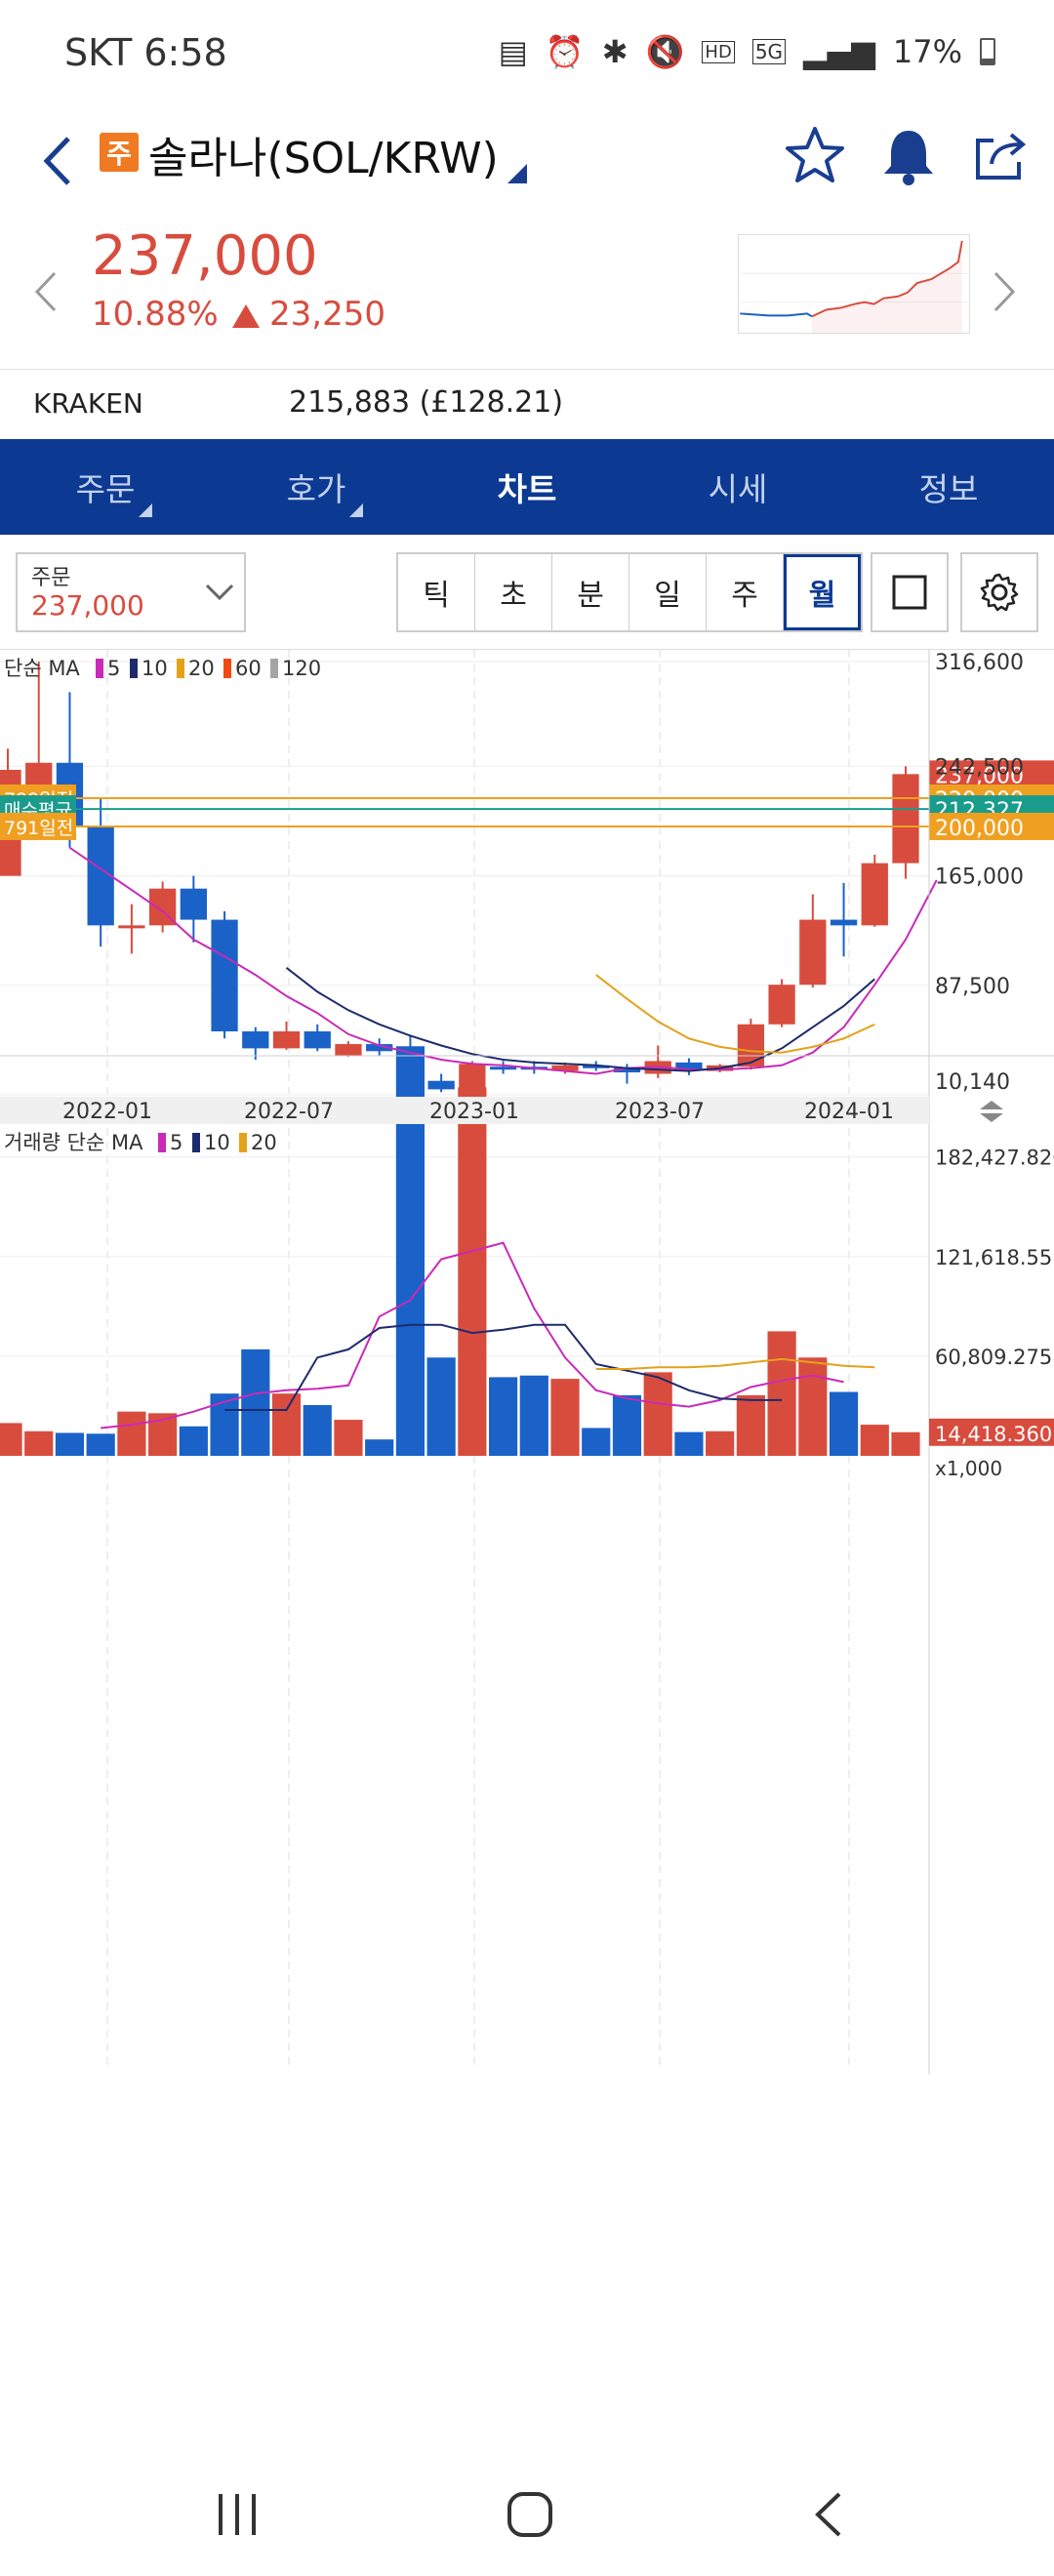 Image resolution: width=1054 pixels, height=2576 pixels. What do you see at coordinates (38, 826) in the screenshot?
I see `left-tag-box` at bounding box center [38, 826].